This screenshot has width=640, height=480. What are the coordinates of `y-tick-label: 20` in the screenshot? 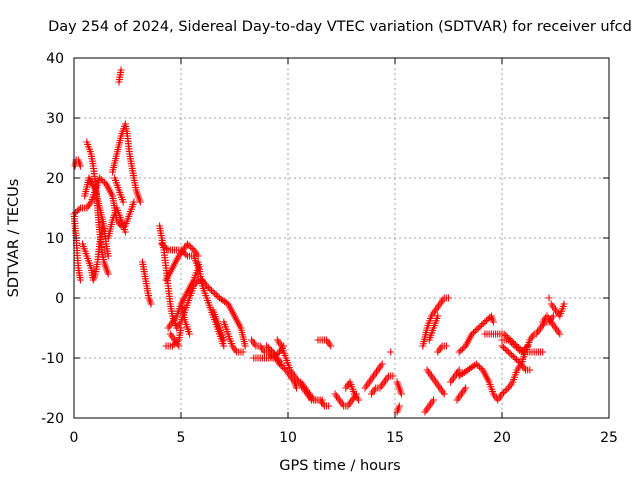 It's located at (55, 179).